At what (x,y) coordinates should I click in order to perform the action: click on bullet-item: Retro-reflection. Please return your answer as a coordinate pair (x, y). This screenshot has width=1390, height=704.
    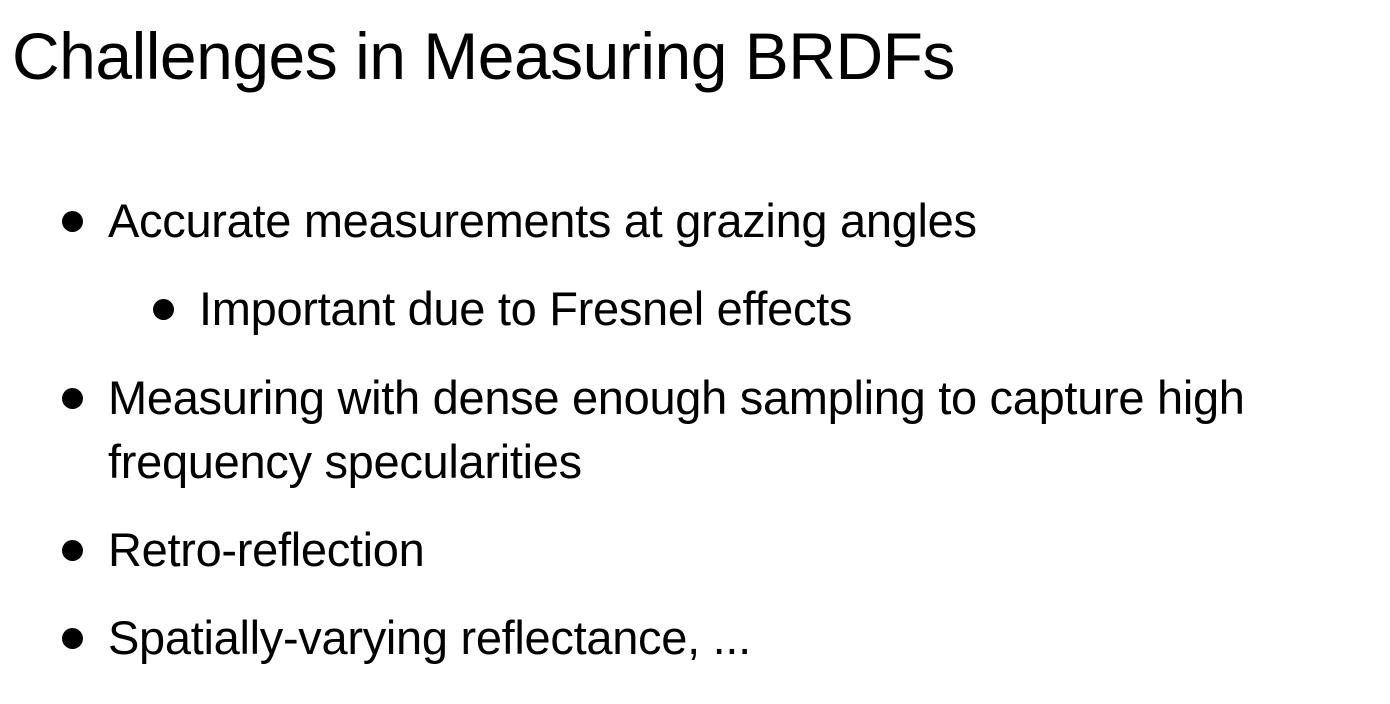
    Looking at the image, I should click on (725, 550).